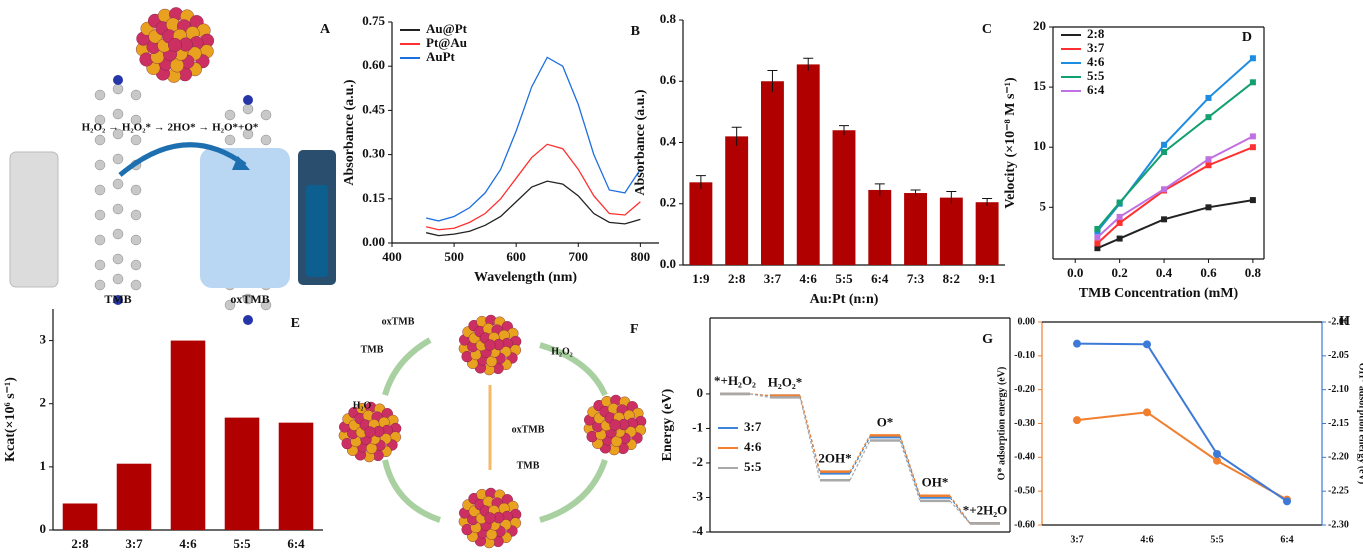 The height and width of the screenshot is (554, 1363). Describe the element at coordinates (641, 256) in the screenshot. I see `x-tick-label: 800` at that location.